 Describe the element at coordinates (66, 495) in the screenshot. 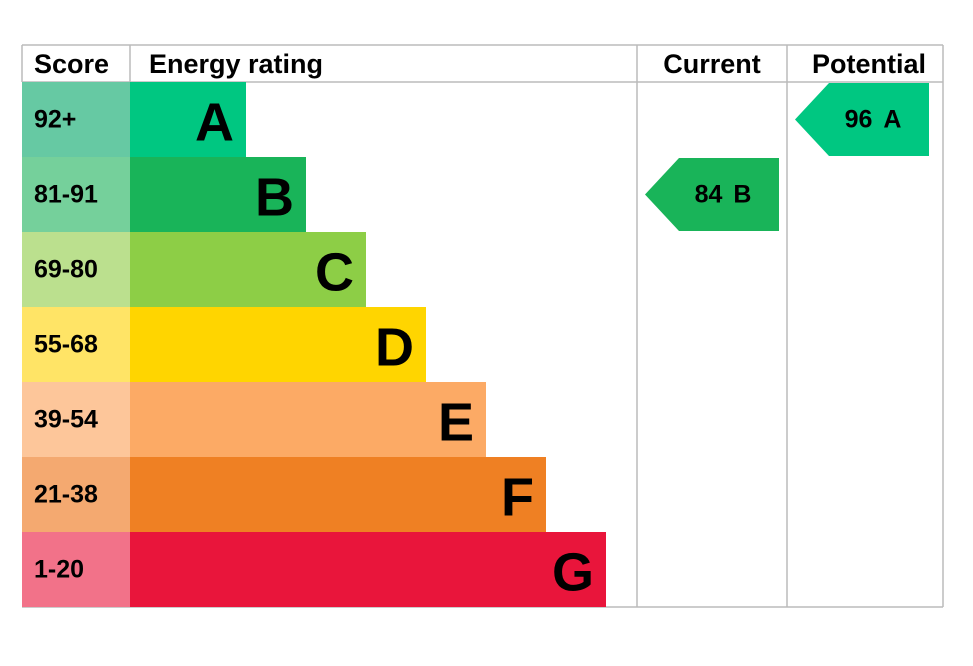

I see `score-label: 21-38` at that location.